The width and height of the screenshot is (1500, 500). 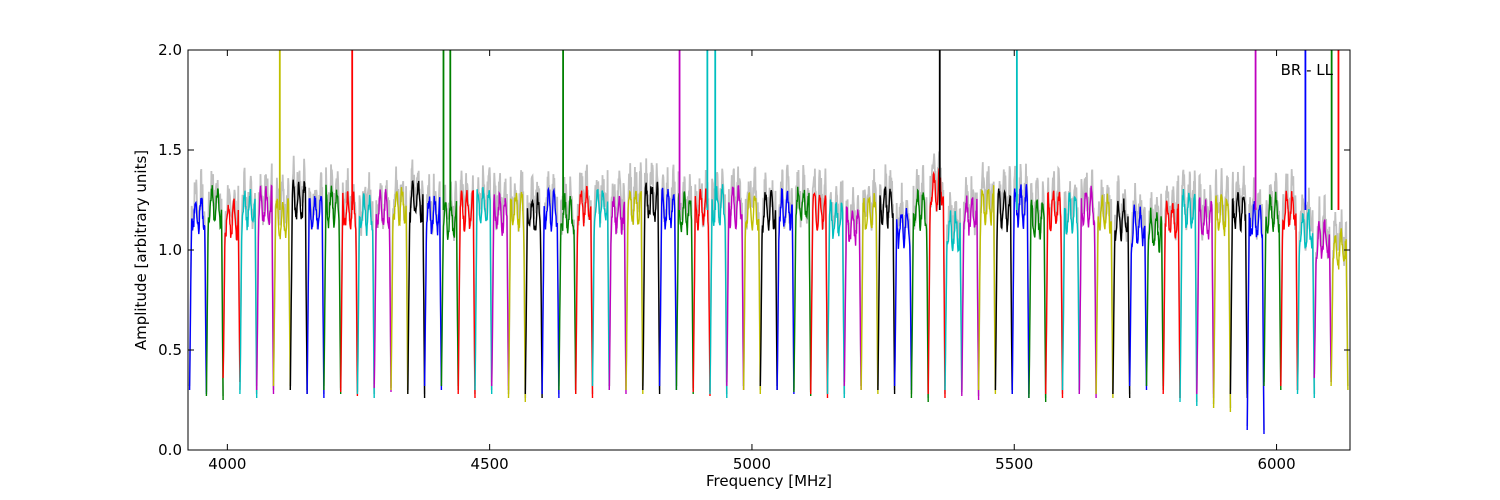 What do you see at coordinates (170, 250) in the screenshot?
I see `y-tick-label-2: 1.0` at bounding box center [170, 250].